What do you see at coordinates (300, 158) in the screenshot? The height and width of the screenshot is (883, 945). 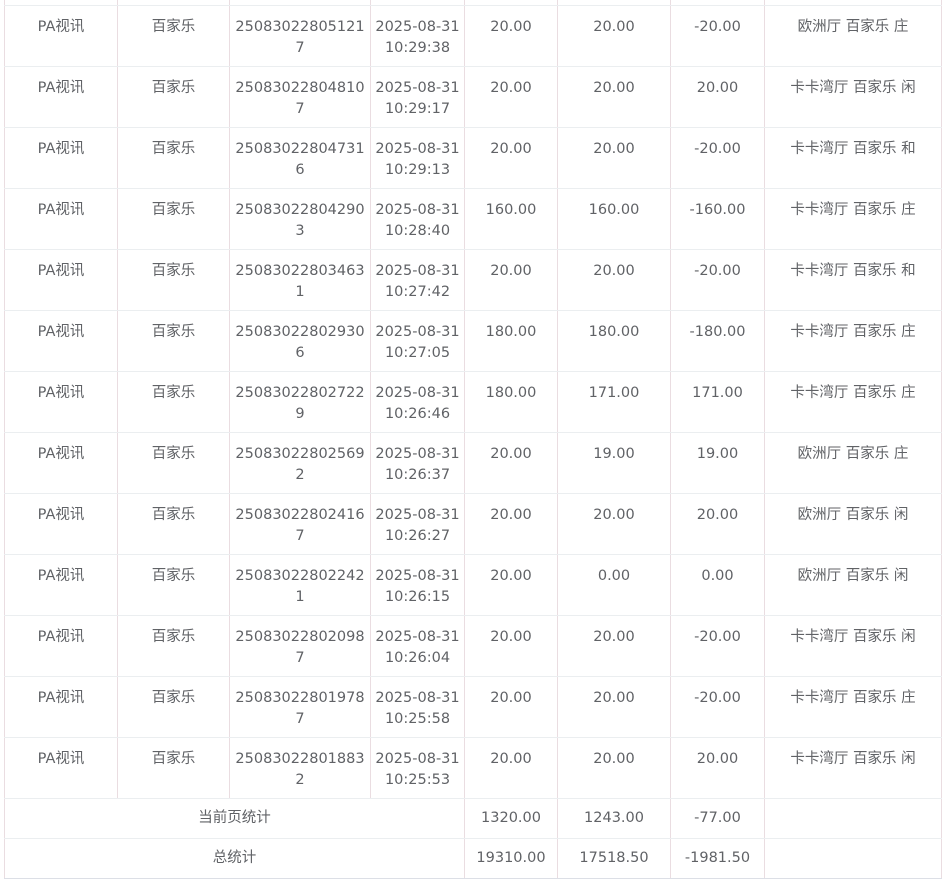 I see `bet-id-cell: 250830228047316` at bounding box center [300, 158].